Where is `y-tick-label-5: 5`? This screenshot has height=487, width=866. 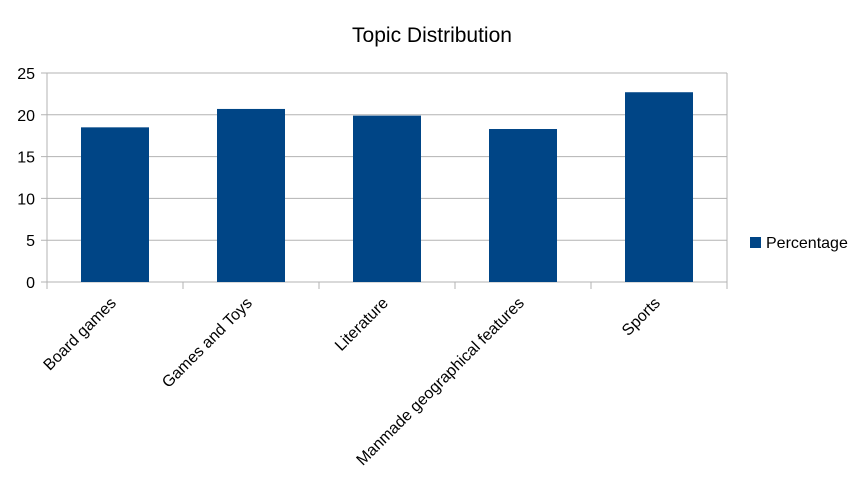
y-tick-label-5: 5 is located at coordinates (30, 241).